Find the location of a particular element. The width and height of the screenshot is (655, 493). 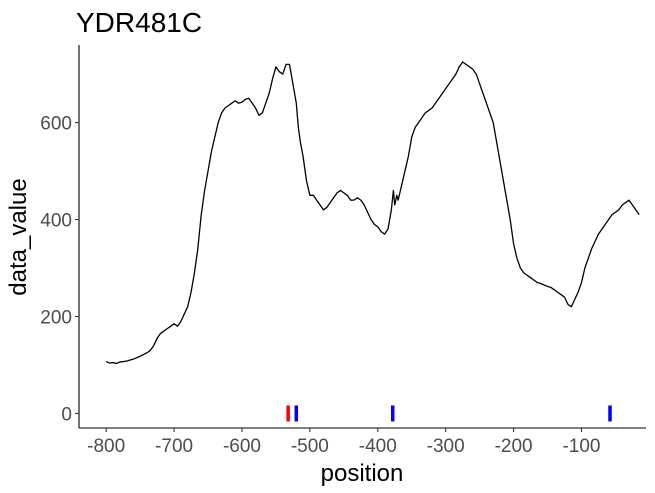

y-tick-label: 400 is located at coordinates (56, 221).